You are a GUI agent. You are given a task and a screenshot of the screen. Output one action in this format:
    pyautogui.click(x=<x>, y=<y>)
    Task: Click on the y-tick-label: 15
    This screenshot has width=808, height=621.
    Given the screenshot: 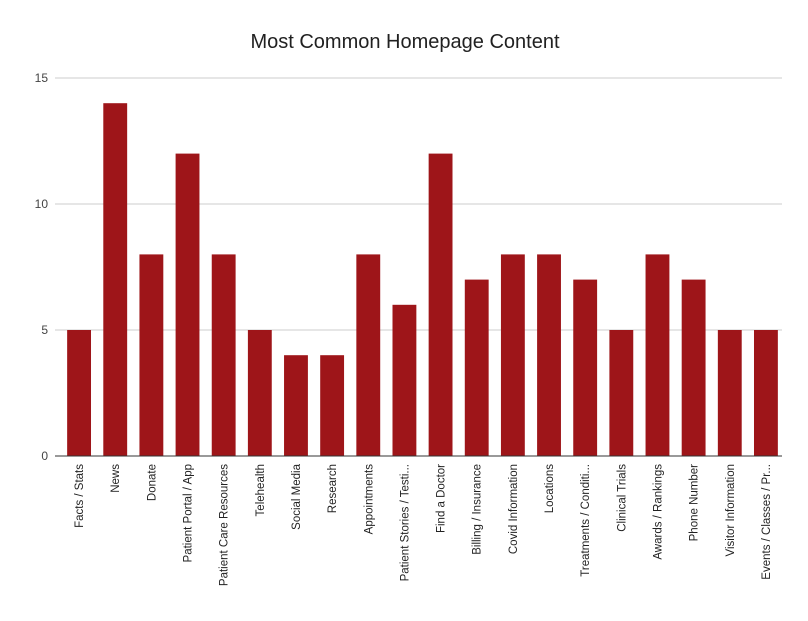 What is the action you would take?
    pyautogui.click(x=42, y=78)
    